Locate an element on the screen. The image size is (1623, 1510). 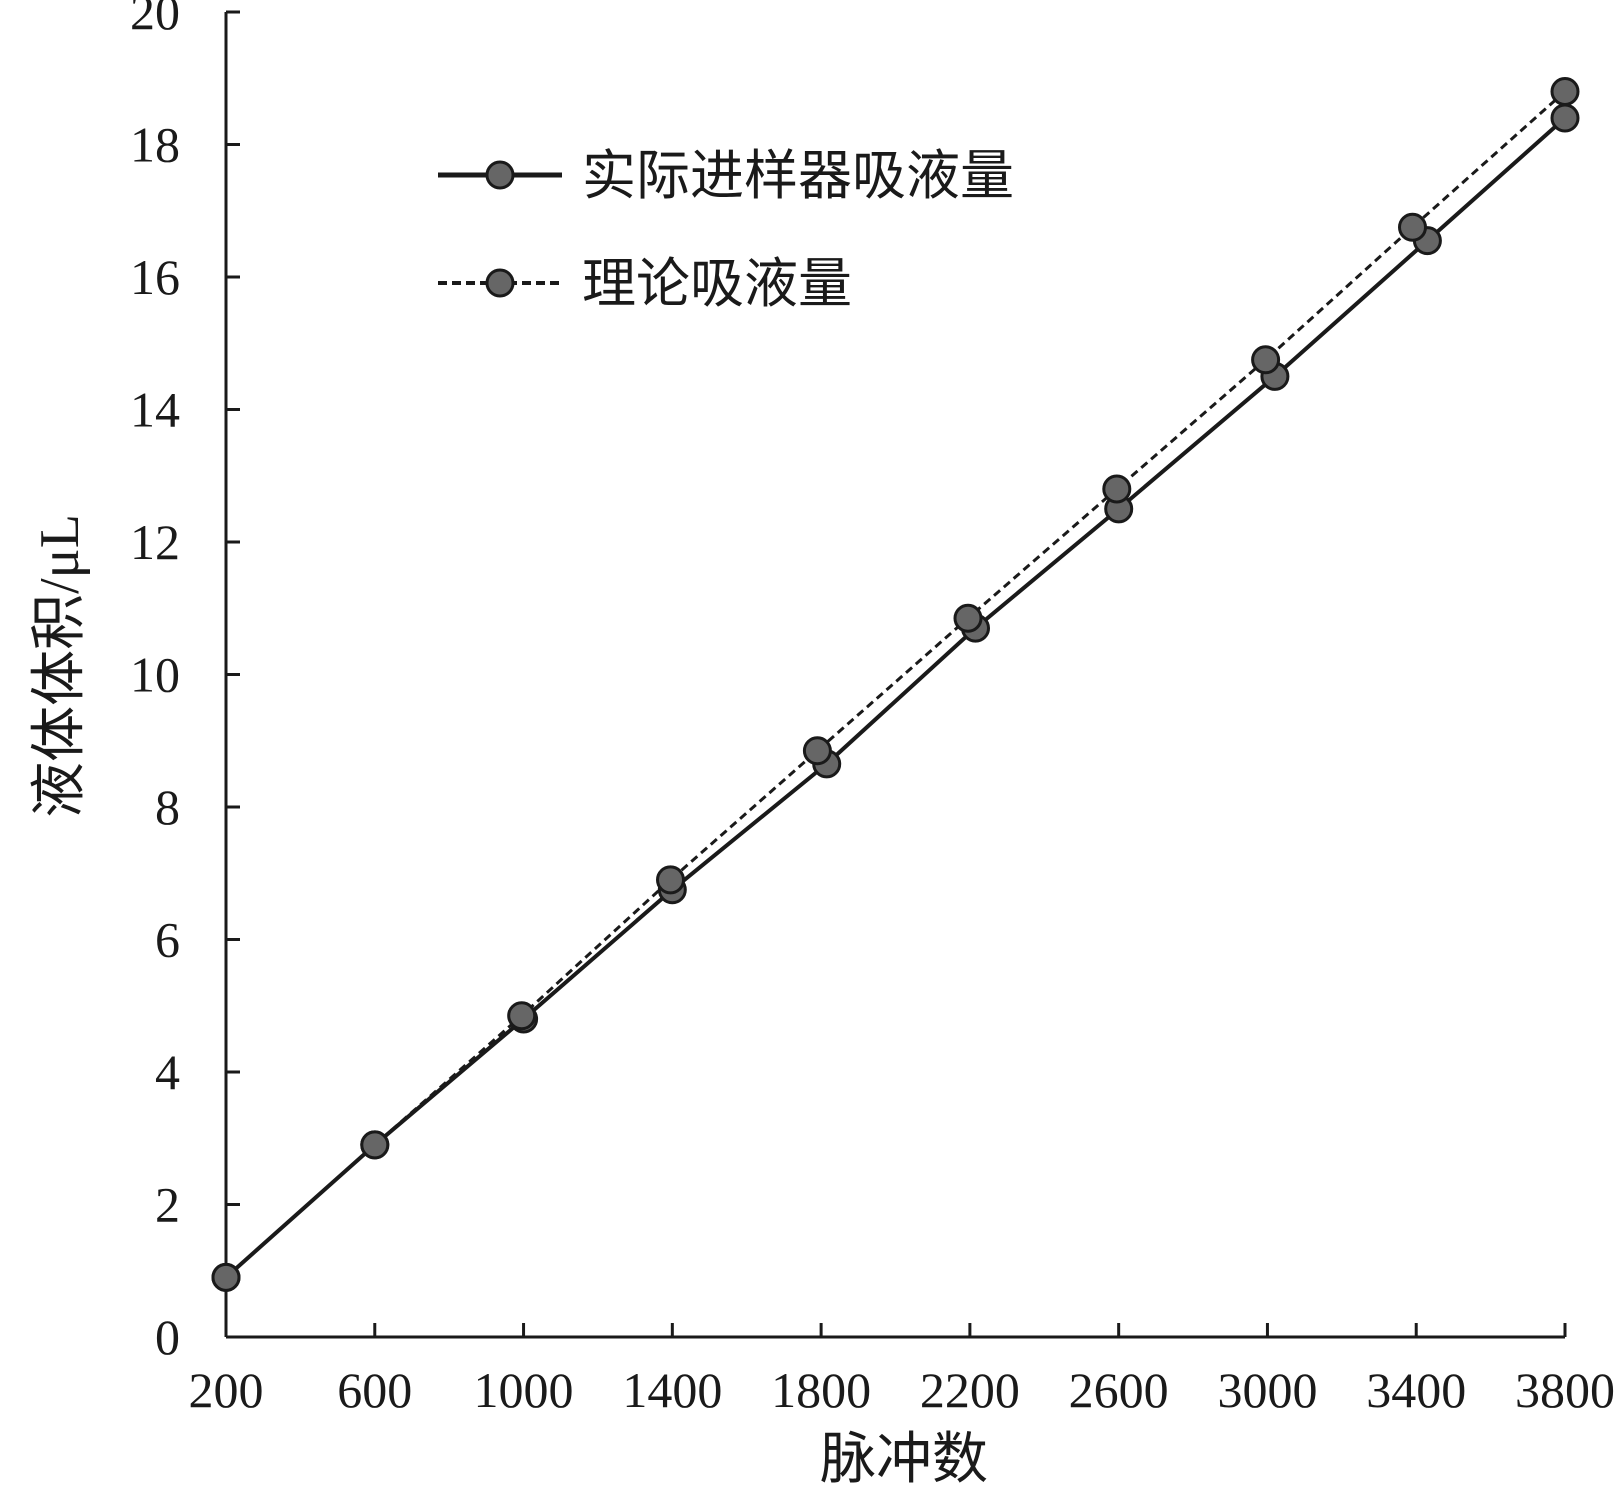
legend-label-0: 实际进样器吸液量 is located at coordinates (798, 176).